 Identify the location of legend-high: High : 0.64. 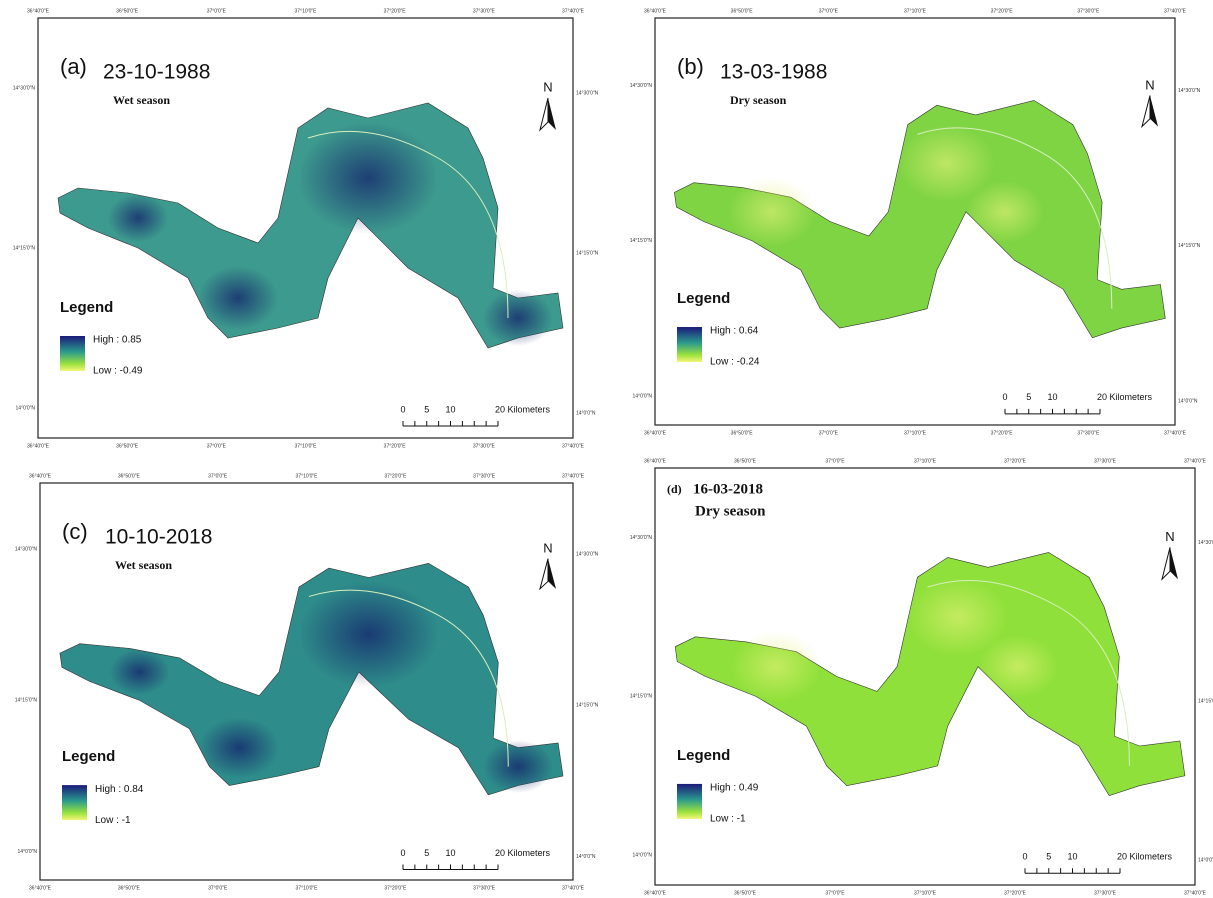
(734, 331).